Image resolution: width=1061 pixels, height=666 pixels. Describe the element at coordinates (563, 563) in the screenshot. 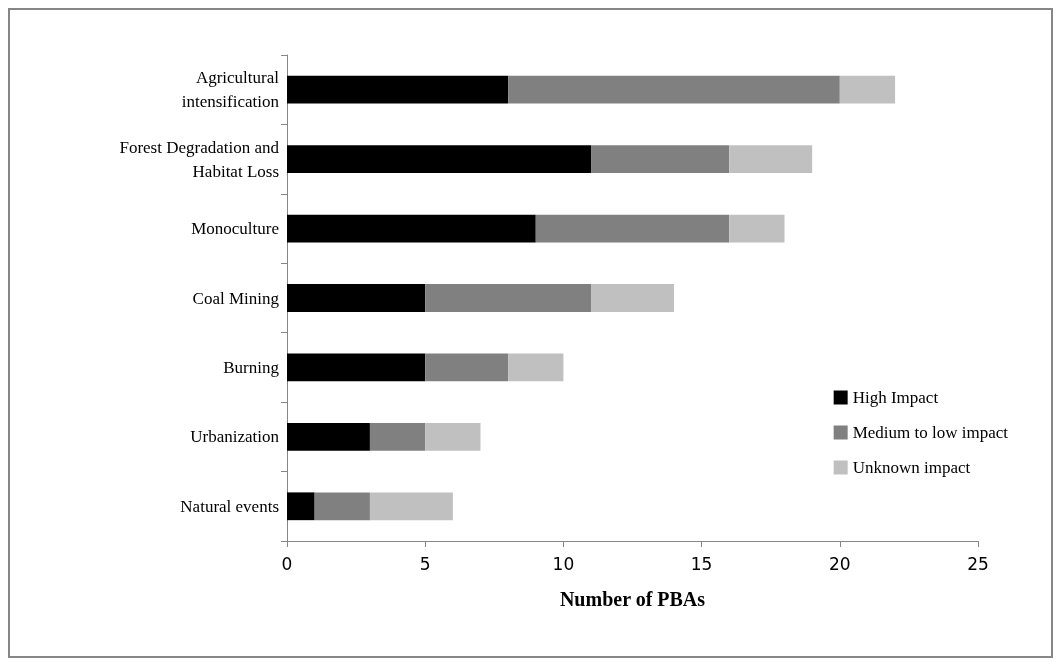

I see `x-tick-label: 10` at that location.